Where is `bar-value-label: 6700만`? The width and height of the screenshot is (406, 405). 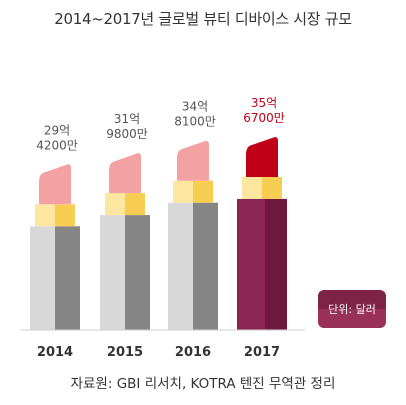 bar-value-label: 6700만 is located at coordinates (264, 118).